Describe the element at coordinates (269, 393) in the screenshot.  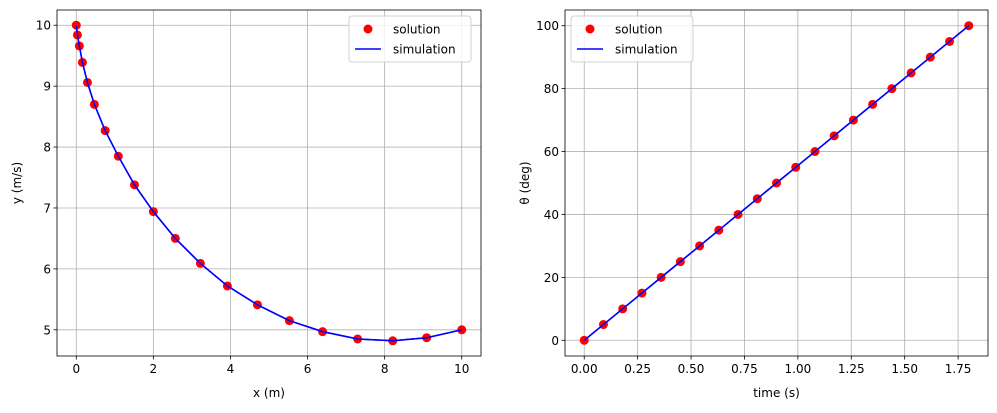
I see `x-axis-label: x (m)` at that location.